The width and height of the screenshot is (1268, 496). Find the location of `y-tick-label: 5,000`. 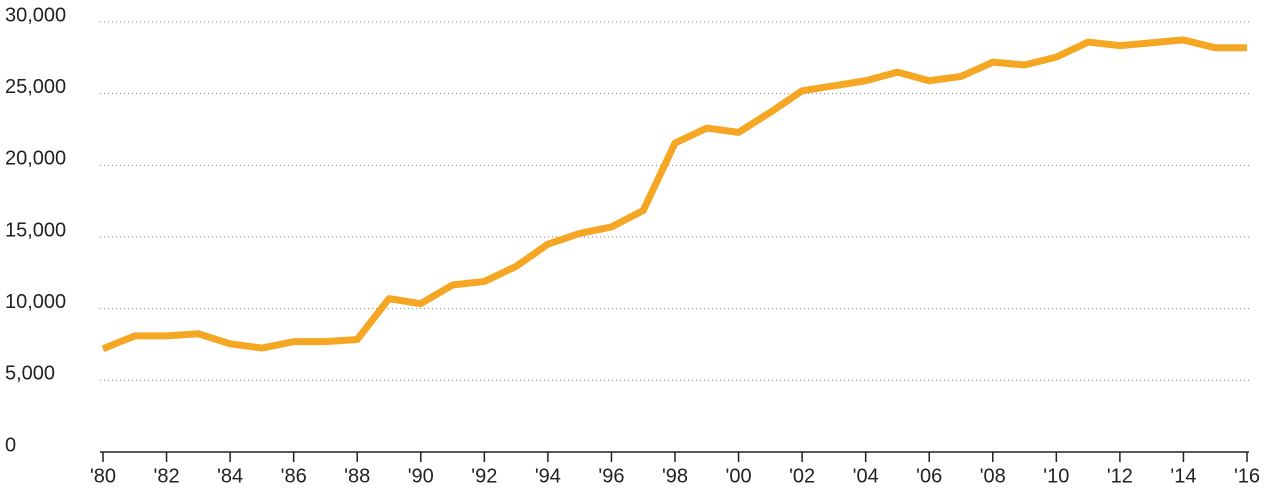

y-tick-label: 5,000 is located at coordinates (30, 374).